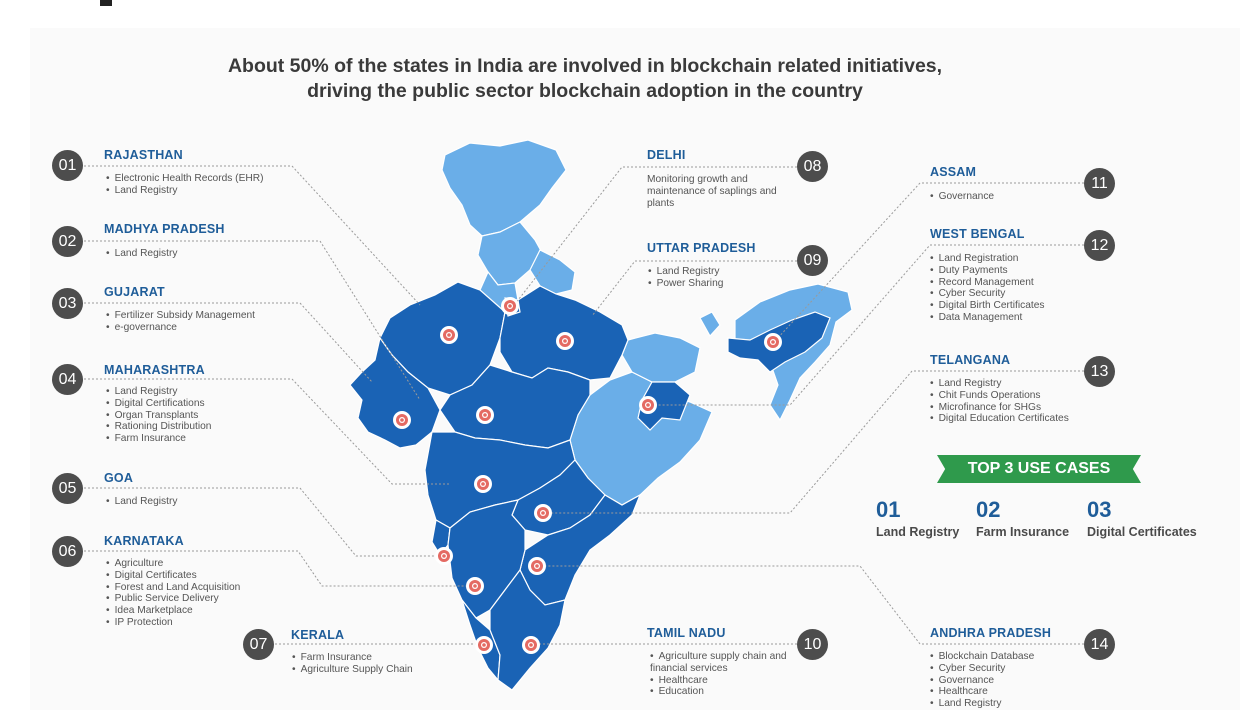  Describe the element at coordinates (475, 586) in the screenshot. I see `marker-karnataka` at that location.